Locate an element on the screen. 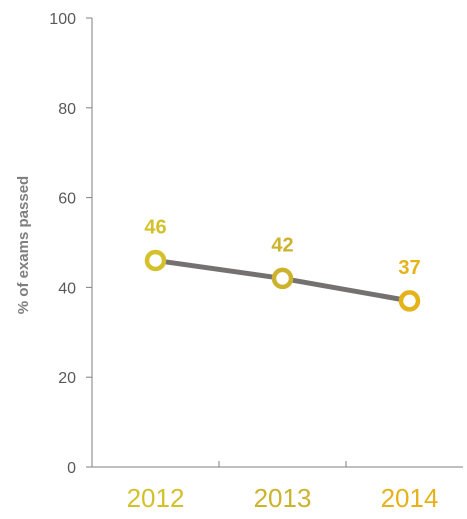 Image resolution: width=467 pixels, height=519 pixels. y-tick-label: 80 is located at coordinates (67, 109).